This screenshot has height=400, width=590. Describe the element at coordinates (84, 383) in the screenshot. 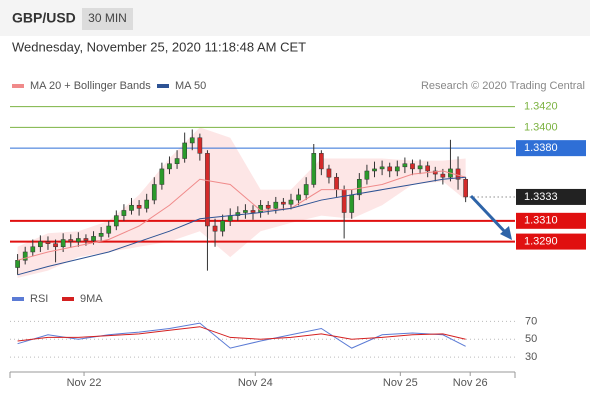

I see `x-tick-label: Nov 22` at that location.